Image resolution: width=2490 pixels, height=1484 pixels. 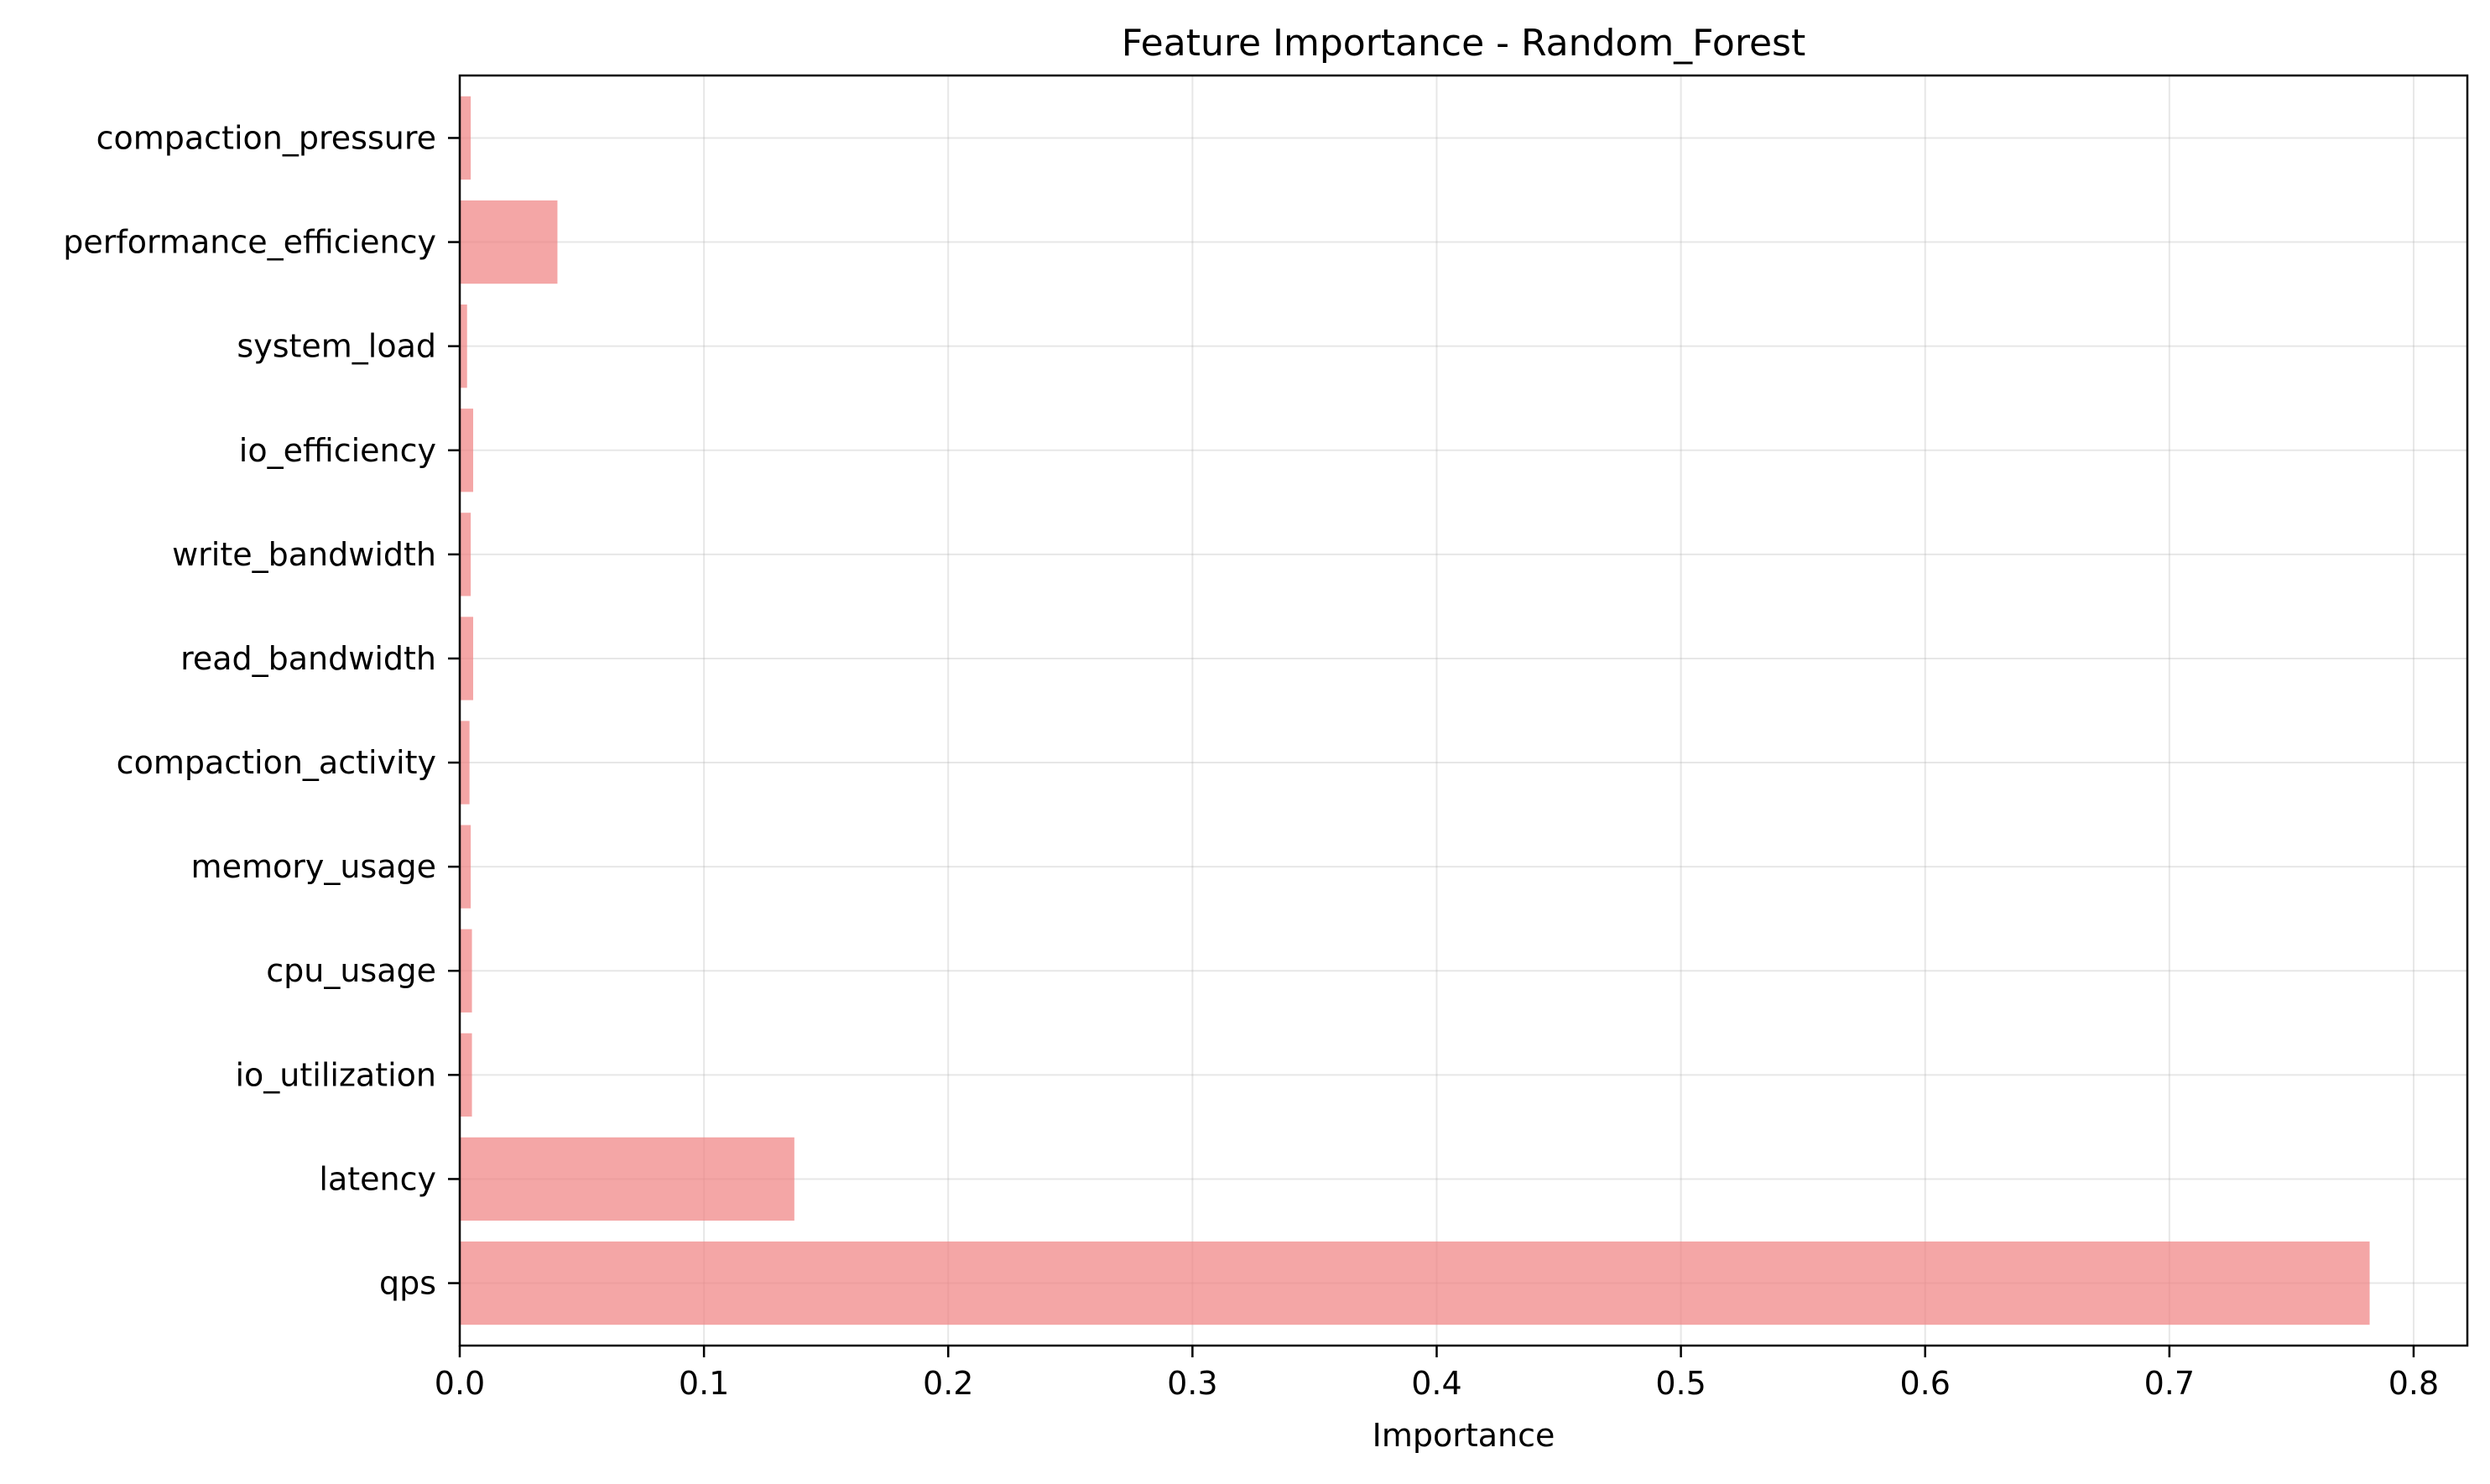 What do you see at coordinates (336, 1074) in the screenshot?
I see `y-tick-label-io-utilization: io_utilization` at bounding box center [336, 1074].